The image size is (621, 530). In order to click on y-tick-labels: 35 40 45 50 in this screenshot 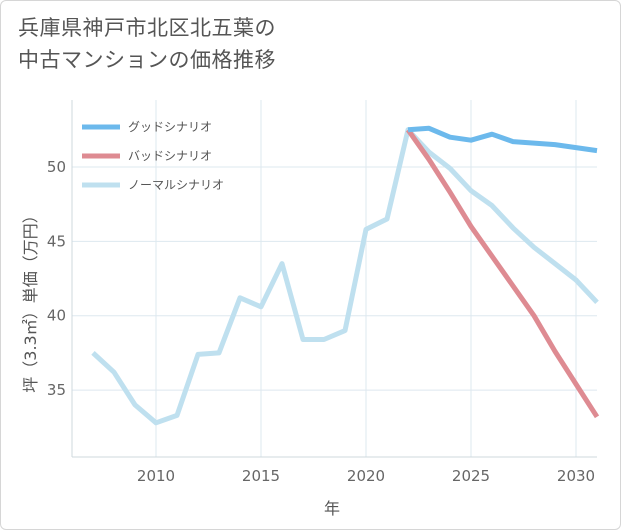, I will do `click(56, 278)`.